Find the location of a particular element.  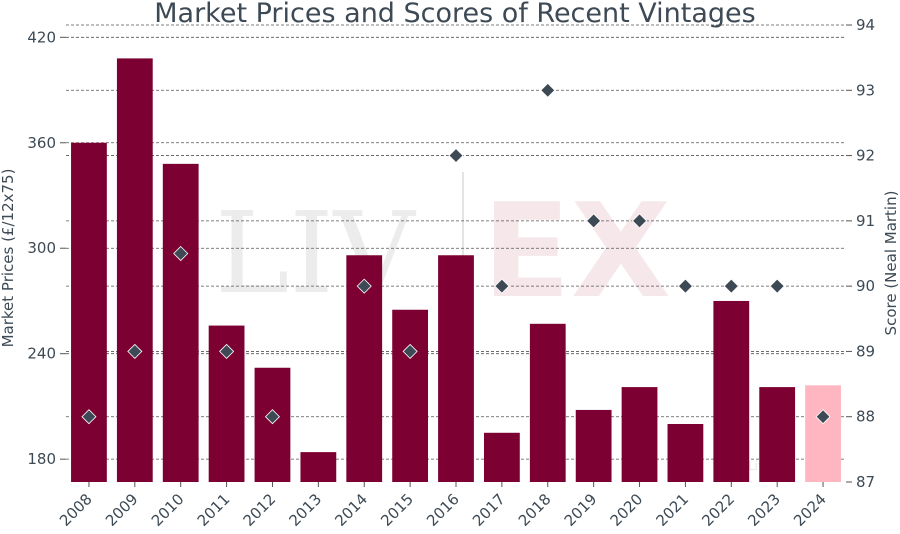

x-tick-label-2024: 2024 is located at coordinates (810, 510).